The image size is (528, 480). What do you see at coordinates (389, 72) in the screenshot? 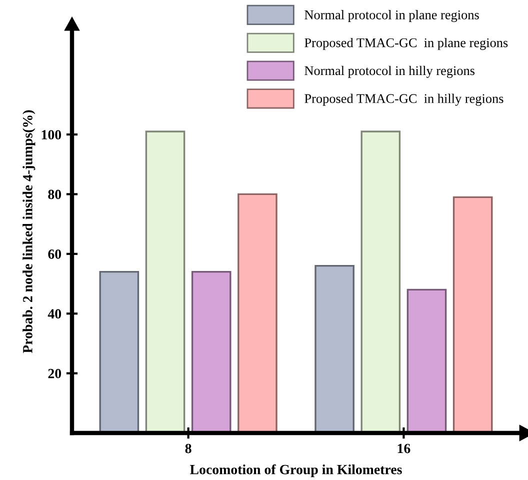
I see `legend-label: Normal protocol in hilly regions` at bounding box center [389, 72].